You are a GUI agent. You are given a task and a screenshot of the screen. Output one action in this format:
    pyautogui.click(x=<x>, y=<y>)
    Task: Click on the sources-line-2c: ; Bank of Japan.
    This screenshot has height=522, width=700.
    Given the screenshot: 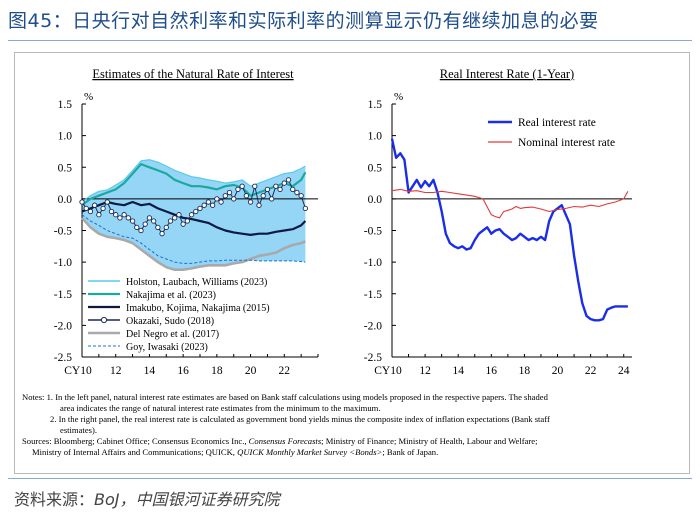 What is the action you would take?
    pyautogui.click(x=410, y=452)
    